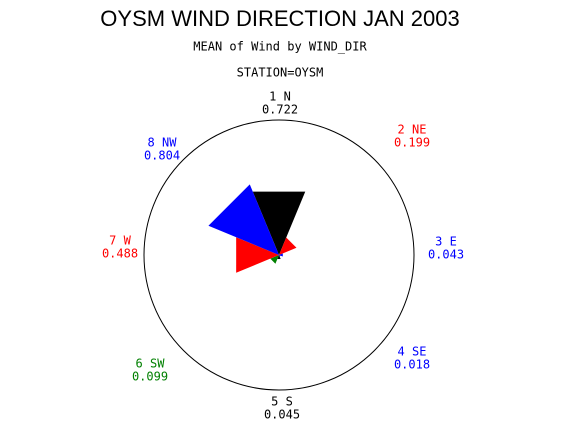 The width and height of the screenshot is (570, 430). Describe the element at coordinates (120, 254) in the screenshot. I see `value-label: 0.488` at that location.